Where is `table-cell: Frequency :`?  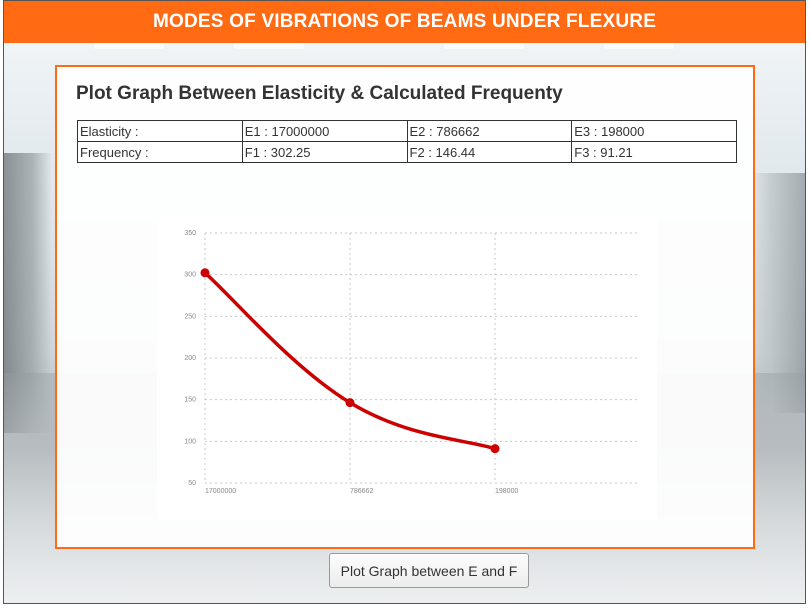 table-cell: Frequency : is located at coordinates (160, 152).